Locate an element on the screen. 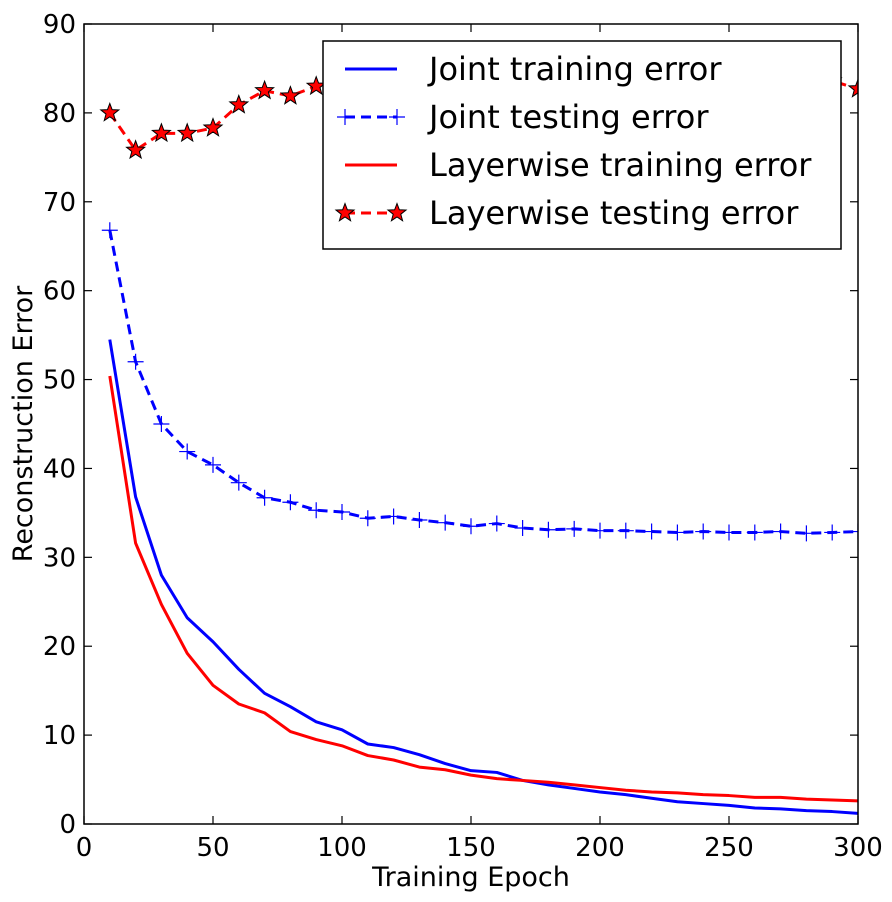  legend-label: Layerwise testing error is located at coordinates (614, 213).